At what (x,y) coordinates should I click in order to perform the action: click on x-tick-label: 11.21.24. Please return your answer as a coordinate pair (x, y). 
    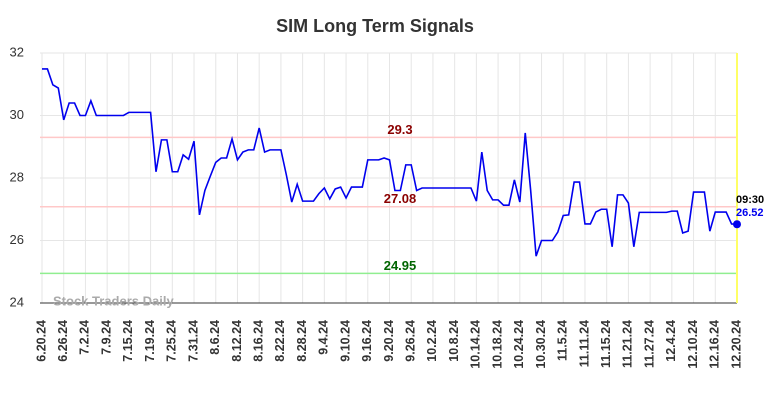
    Looking at the image, I should click on (628, 344).